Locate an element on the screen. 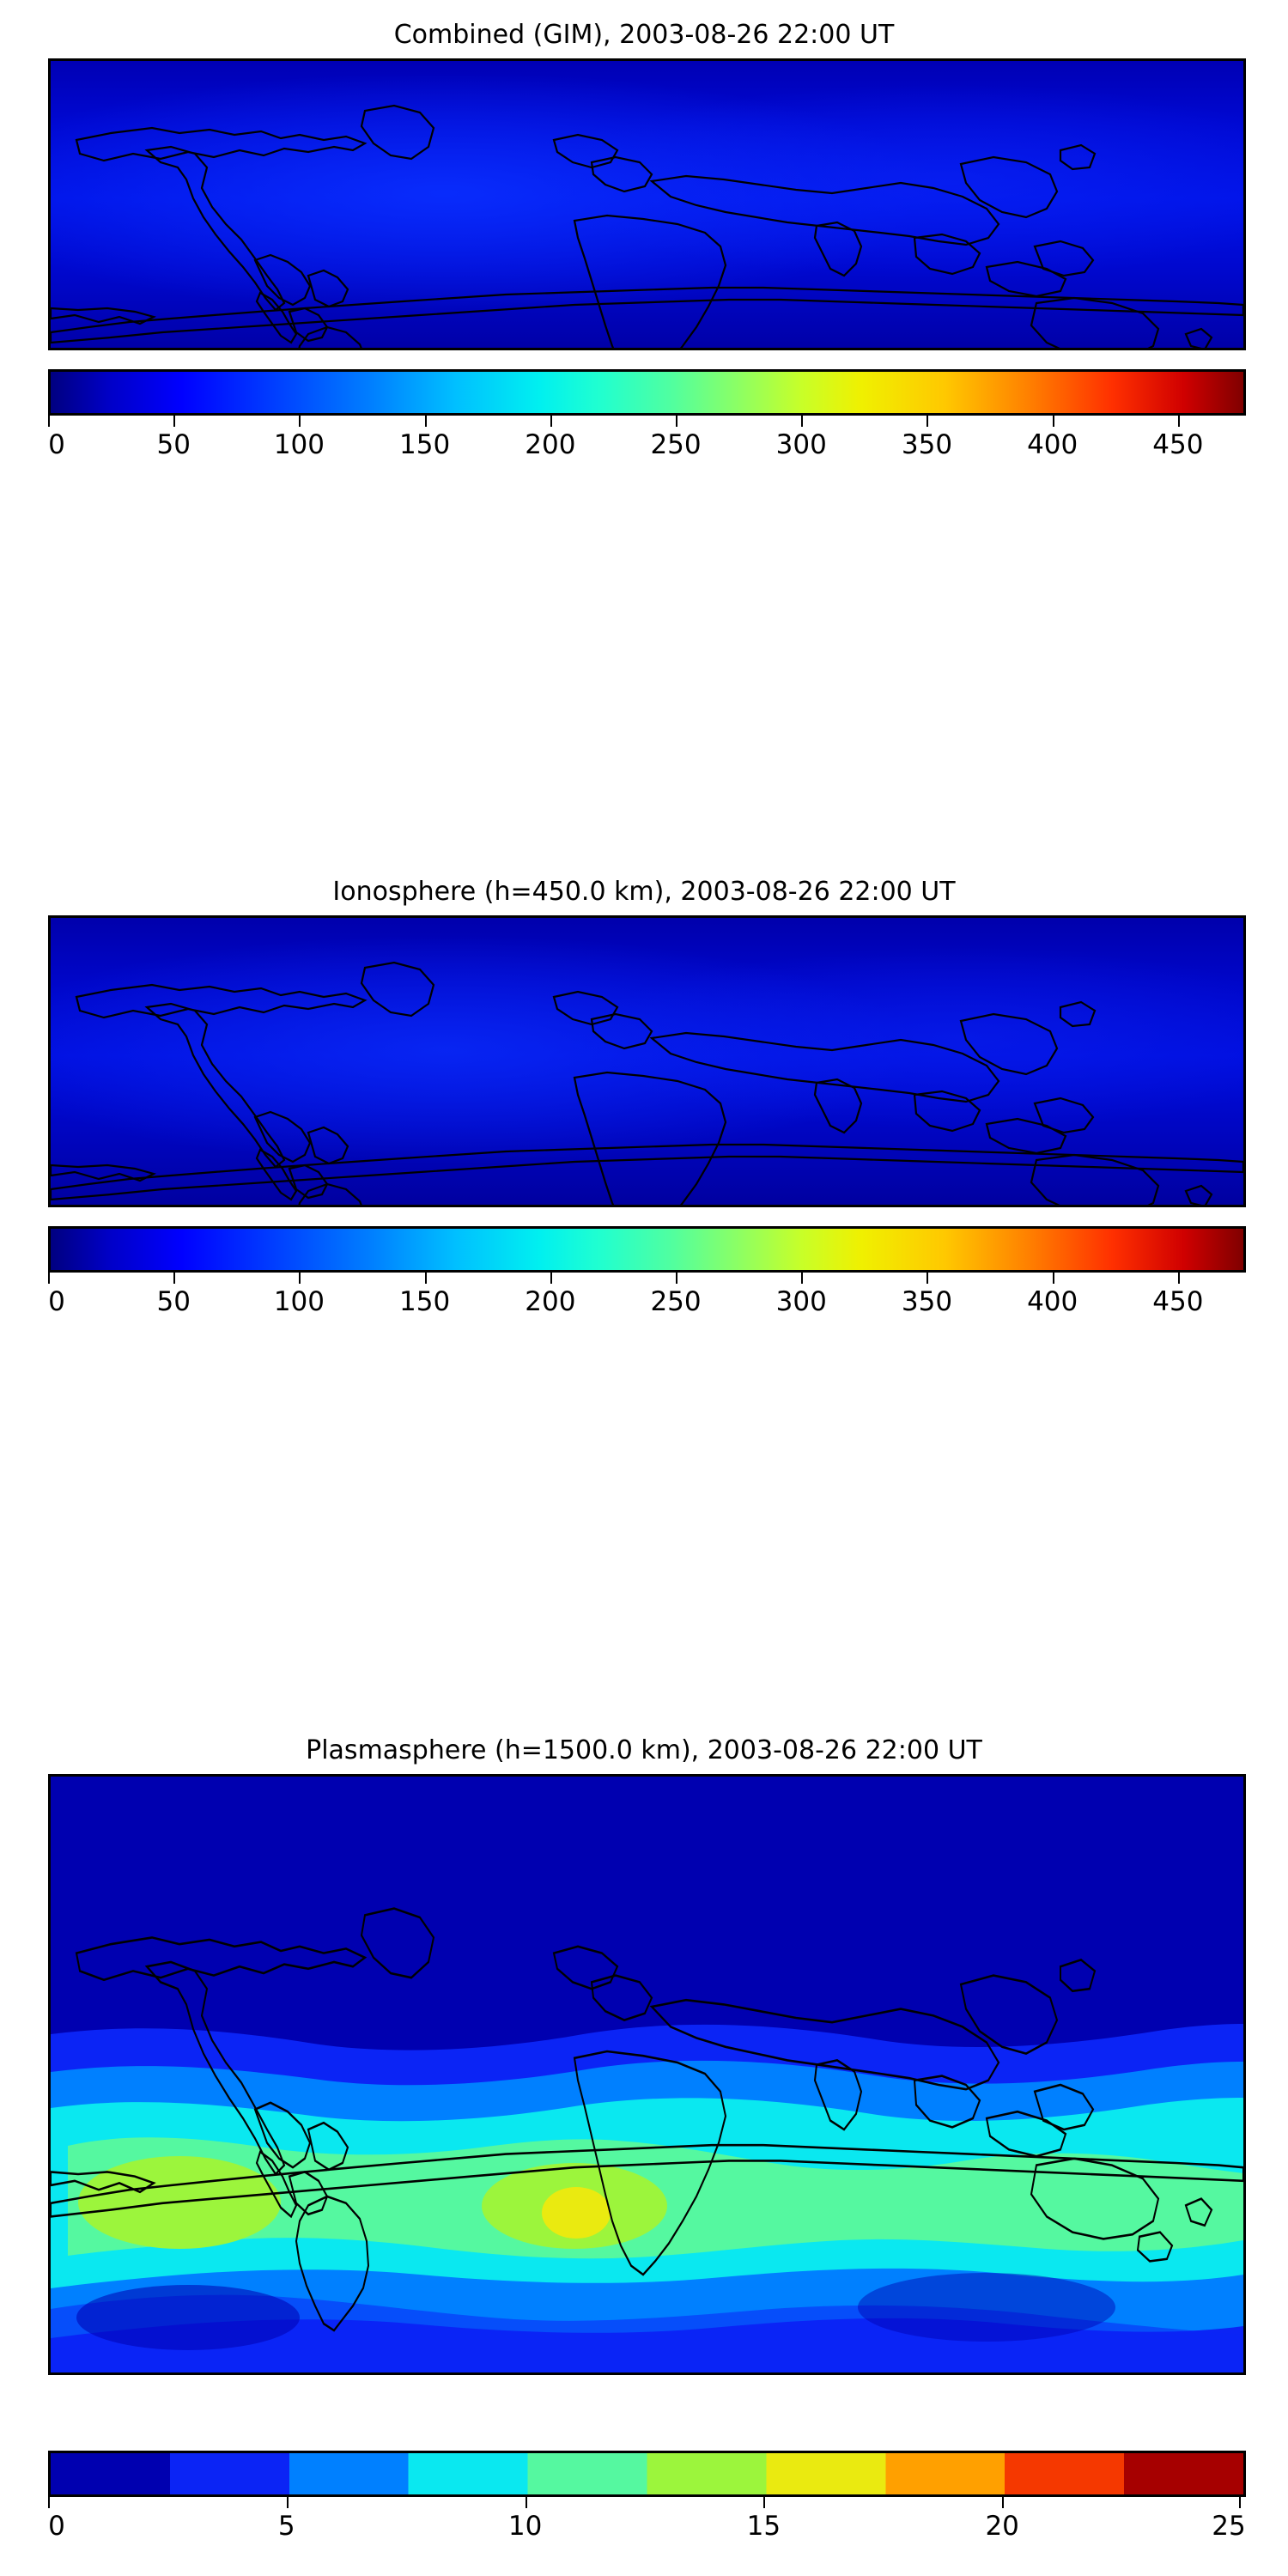 The width and height of the screenshot is (1288, 2576). map-combined-gim is located at coordinates (647, 204).